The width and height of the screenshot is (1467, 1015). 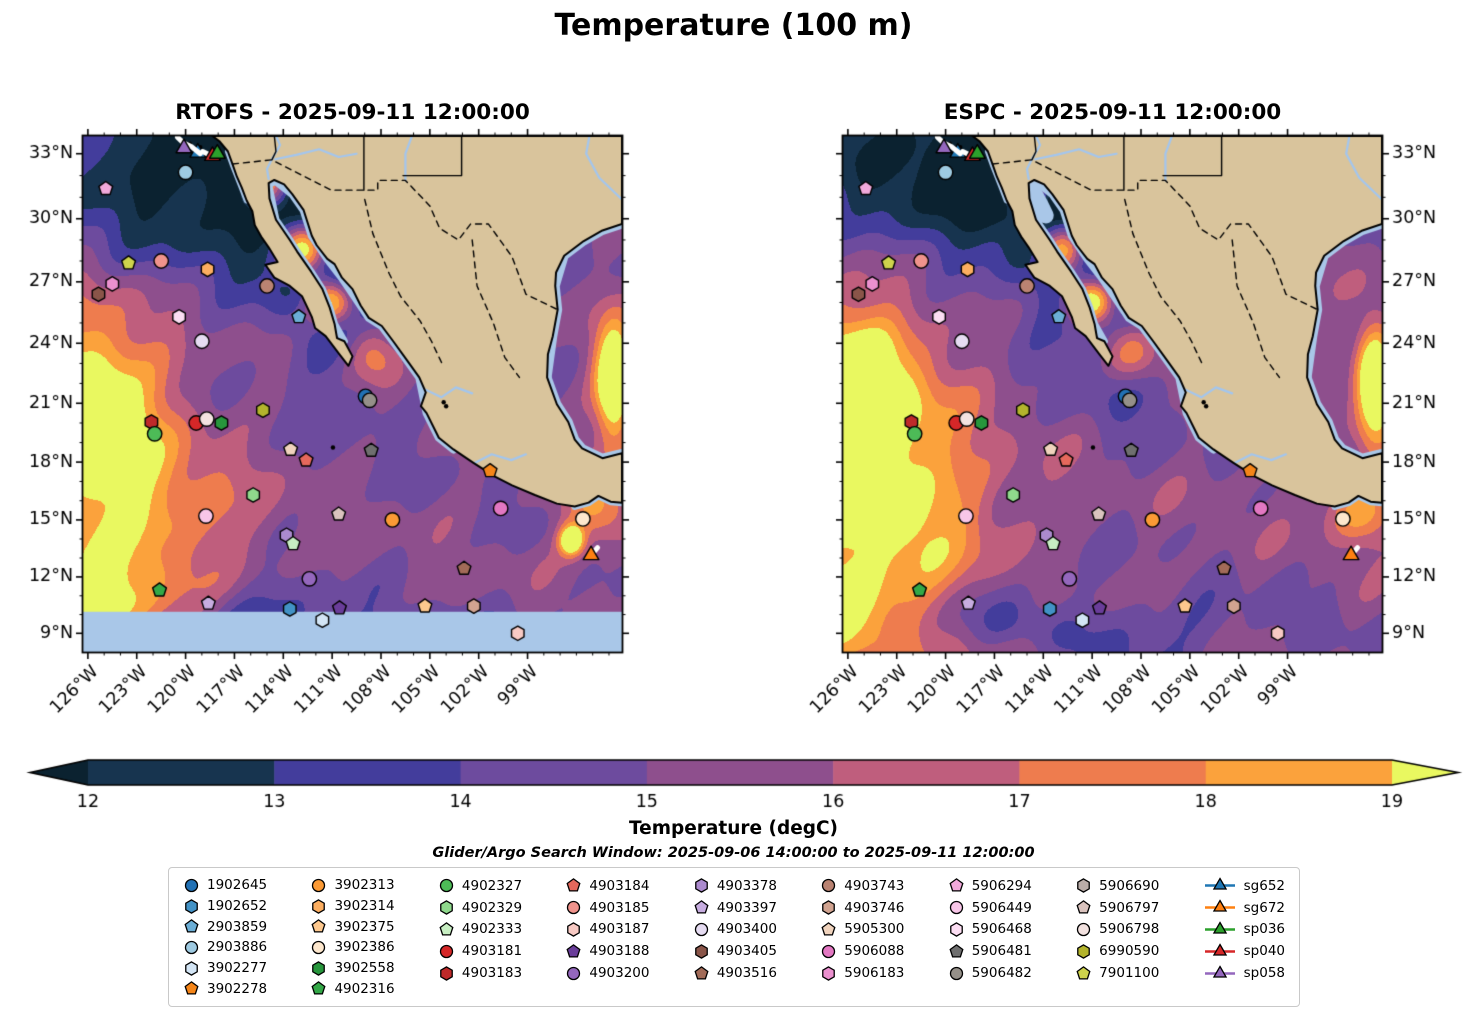 I want to click on legend-entry-label: 4903746, so click(x=874, y=907).